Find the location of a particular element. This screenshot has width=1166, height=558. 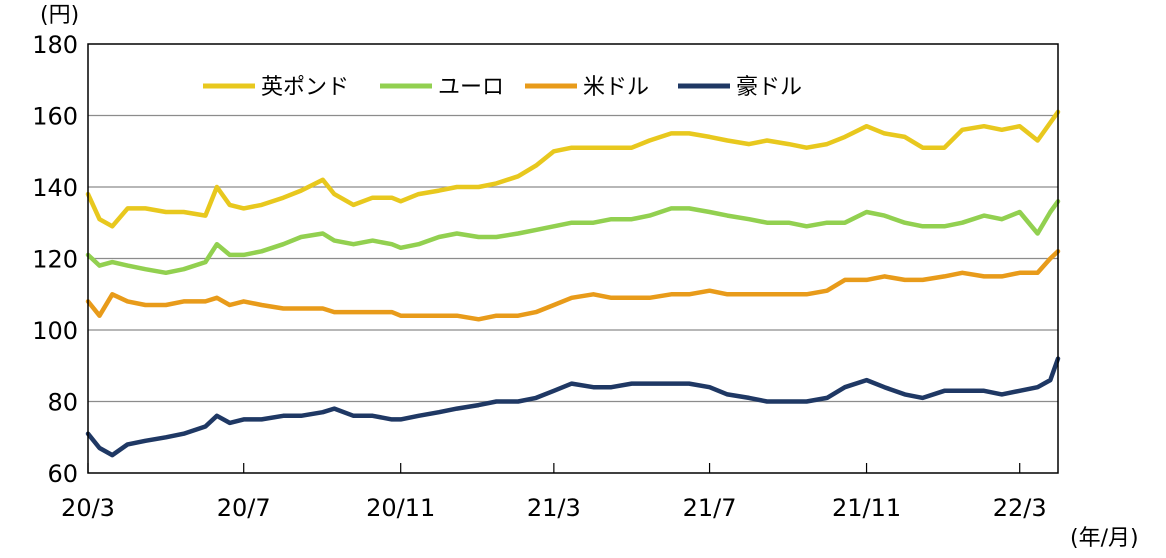

y-tick-label: 140 is located at coordinates (55, 188).